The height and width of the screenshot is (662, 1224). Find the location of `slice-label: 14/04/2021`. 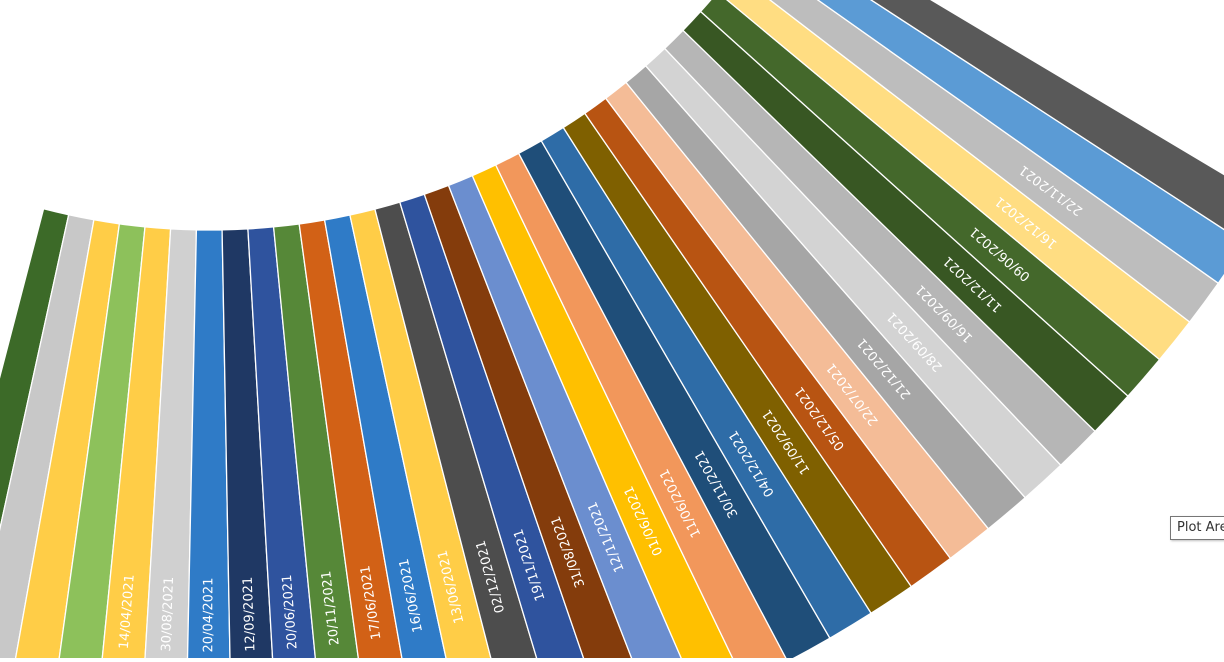

slice-label: 14/04/2021 is located at coordinates (127, 612).